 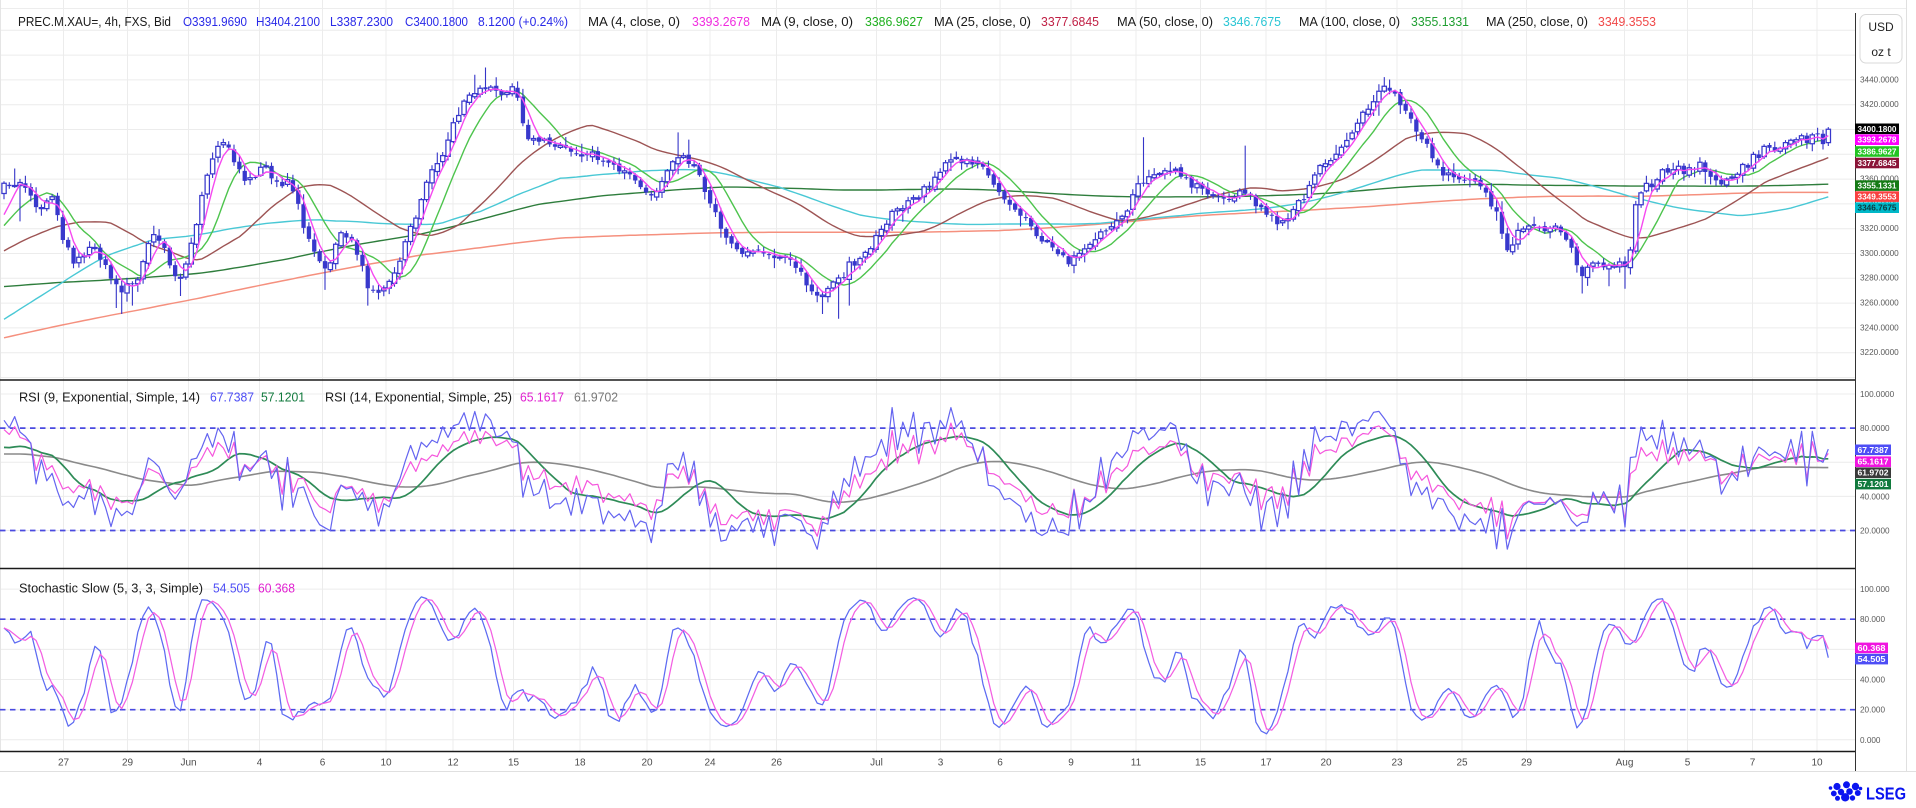 What do you see at coordinates (1870, 740) in the screenshot?
I see `svg-text: 0.000` at bounding box center [1870, 740].